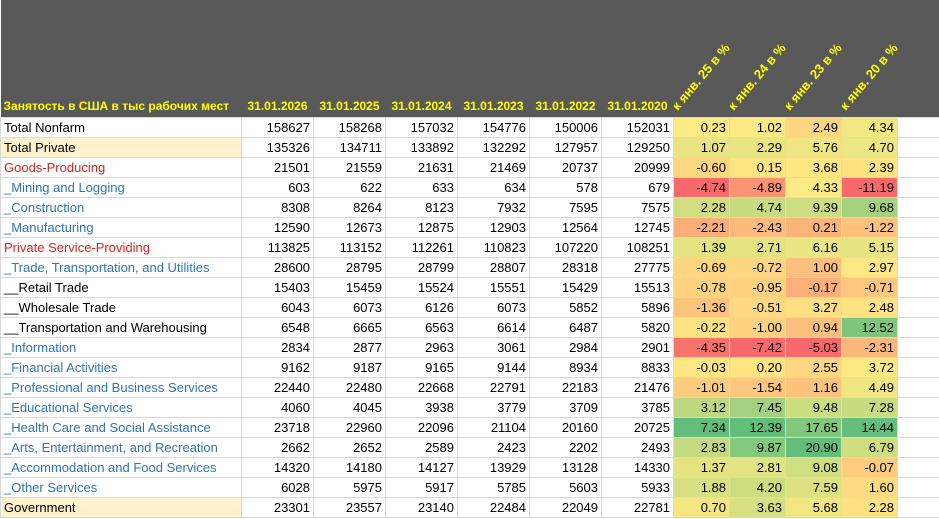 This screenshot has width=939, height=519. Describe the element at coordinates (757, 167) in the screenshot. I see `change-cell: 0.15` at that location.